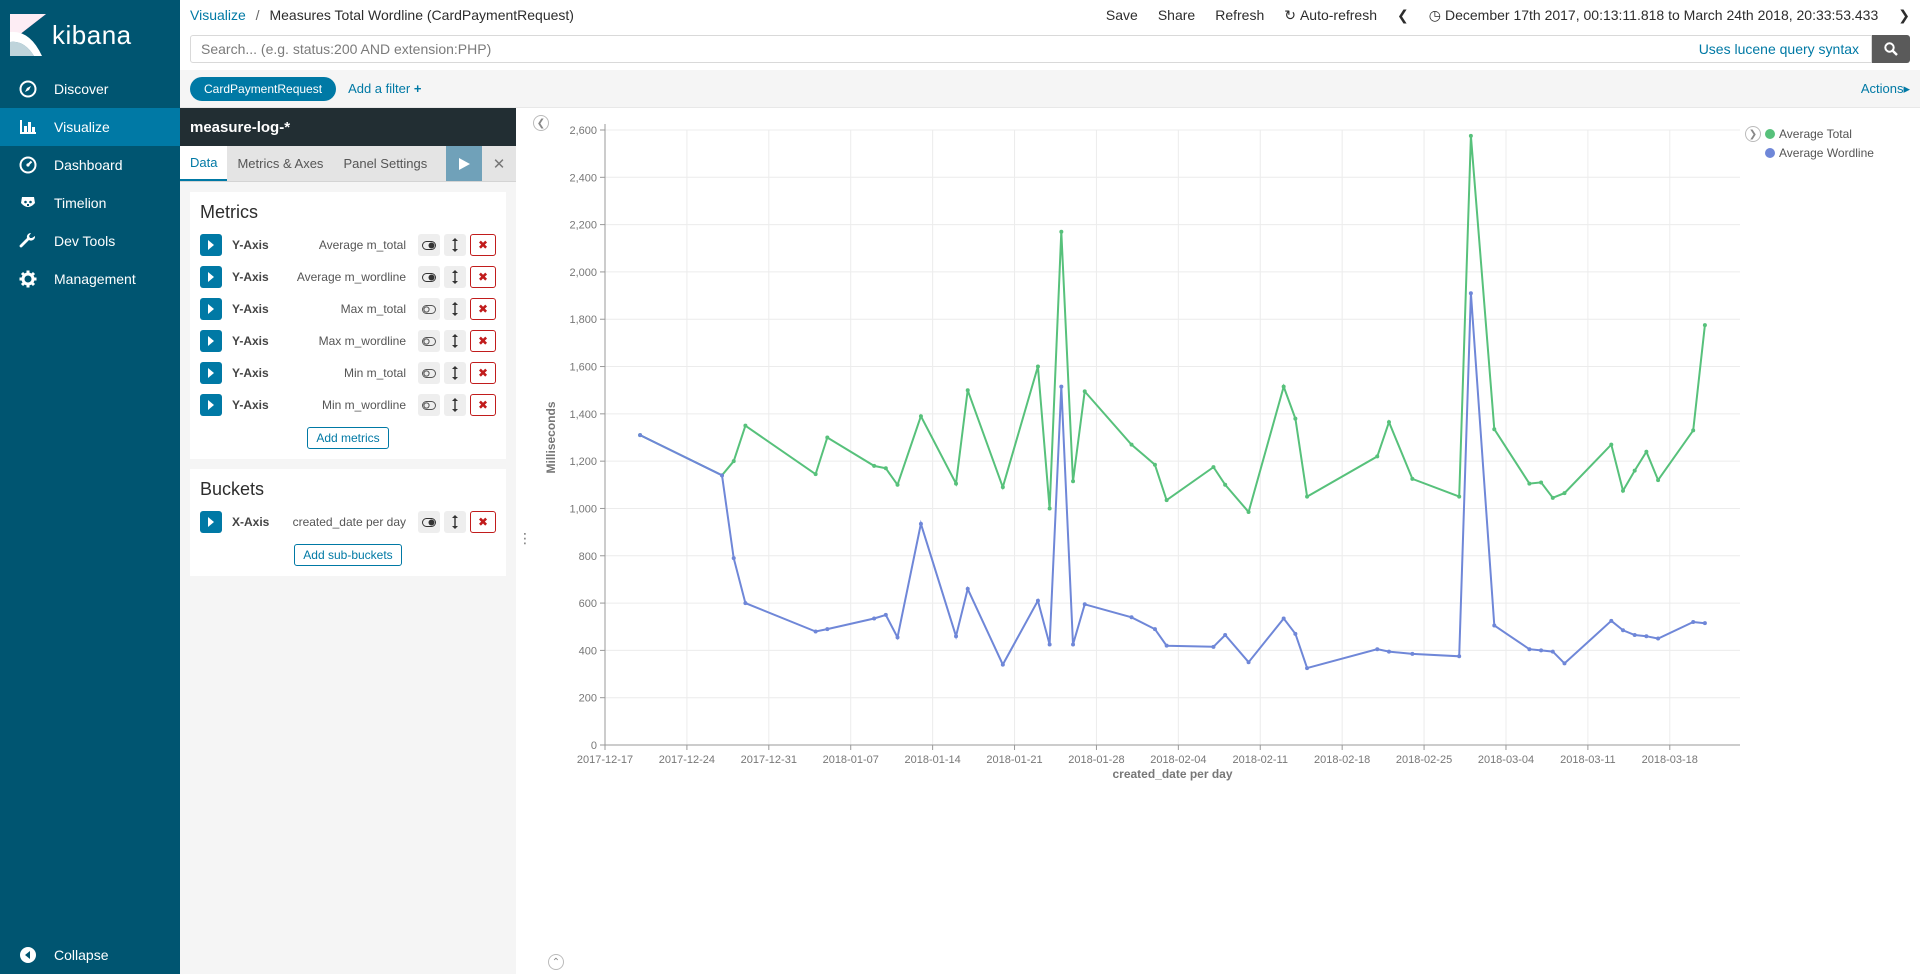 The width and height of the screenshot is (1920, 974). I want to click on apply-changes-button, so click(464, 163).